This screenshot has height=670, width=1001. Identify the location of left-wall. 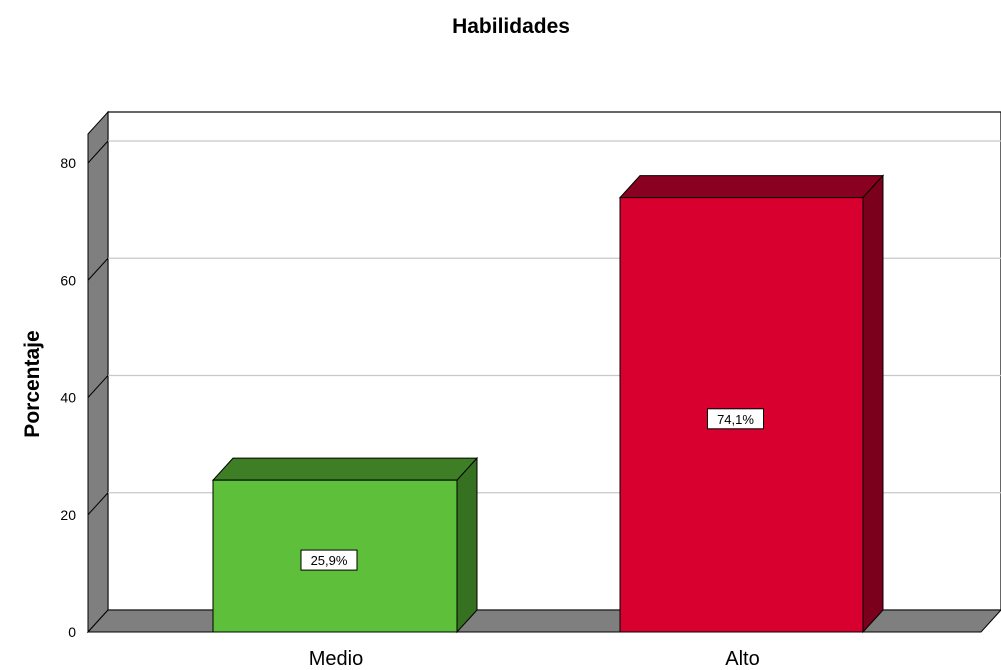
(98, 372).